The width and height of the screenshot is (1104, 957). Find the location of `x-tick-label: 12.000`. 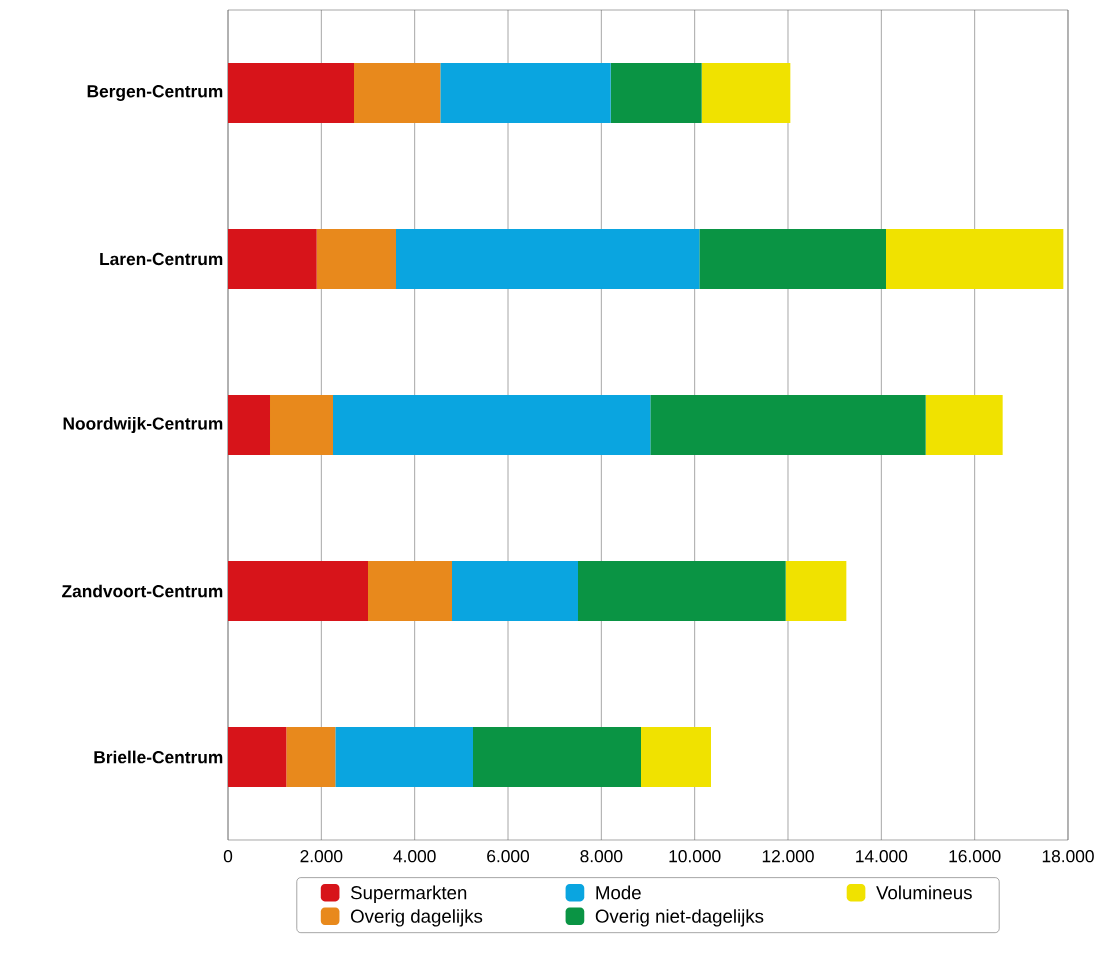

x-tick-label: 12.000 is located at coordinates (788, 856).